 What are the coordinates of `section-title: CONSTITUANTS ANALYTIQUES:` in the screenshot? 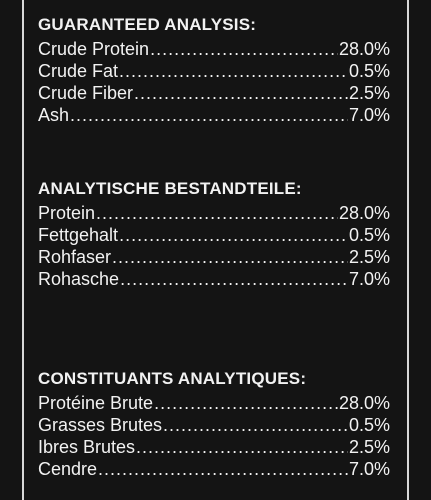 It's located at (172, 378).